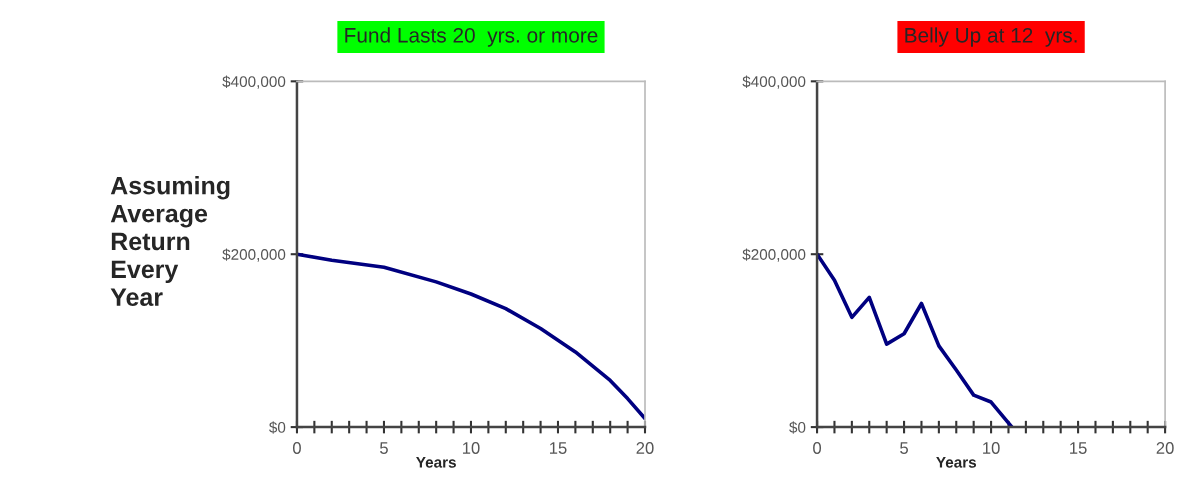 The height and width of the screenshot is (487, 1185). I want to click on chart-title: Belly Up at 12 yrs., so click(991, 37).